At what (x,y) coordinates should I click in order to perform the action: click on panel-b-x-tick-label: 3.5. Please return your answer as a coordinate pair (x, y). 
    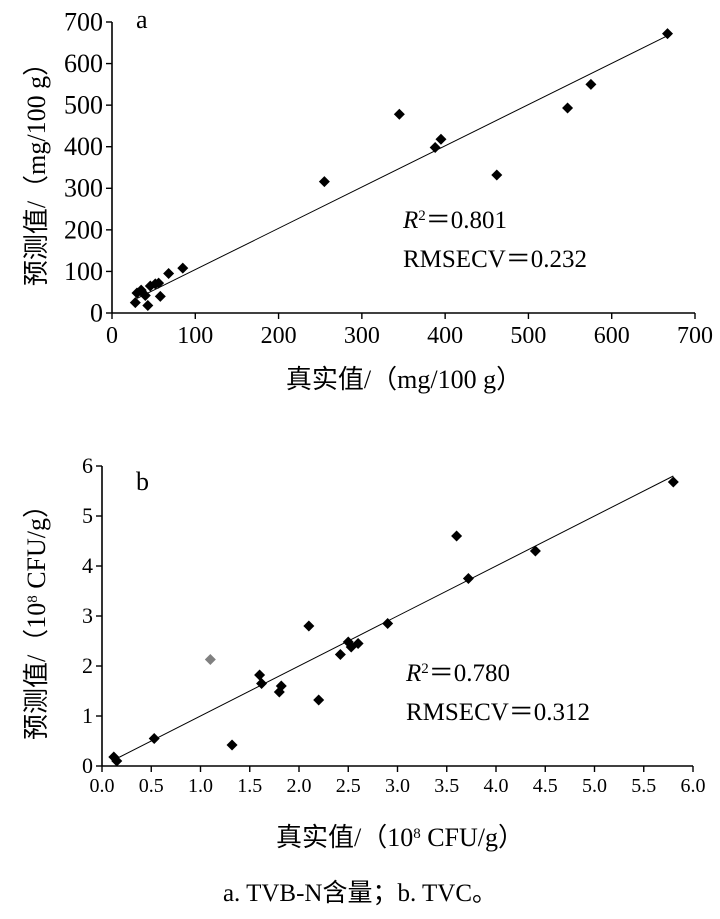
    Looking at the image, I should click on (446, 786).